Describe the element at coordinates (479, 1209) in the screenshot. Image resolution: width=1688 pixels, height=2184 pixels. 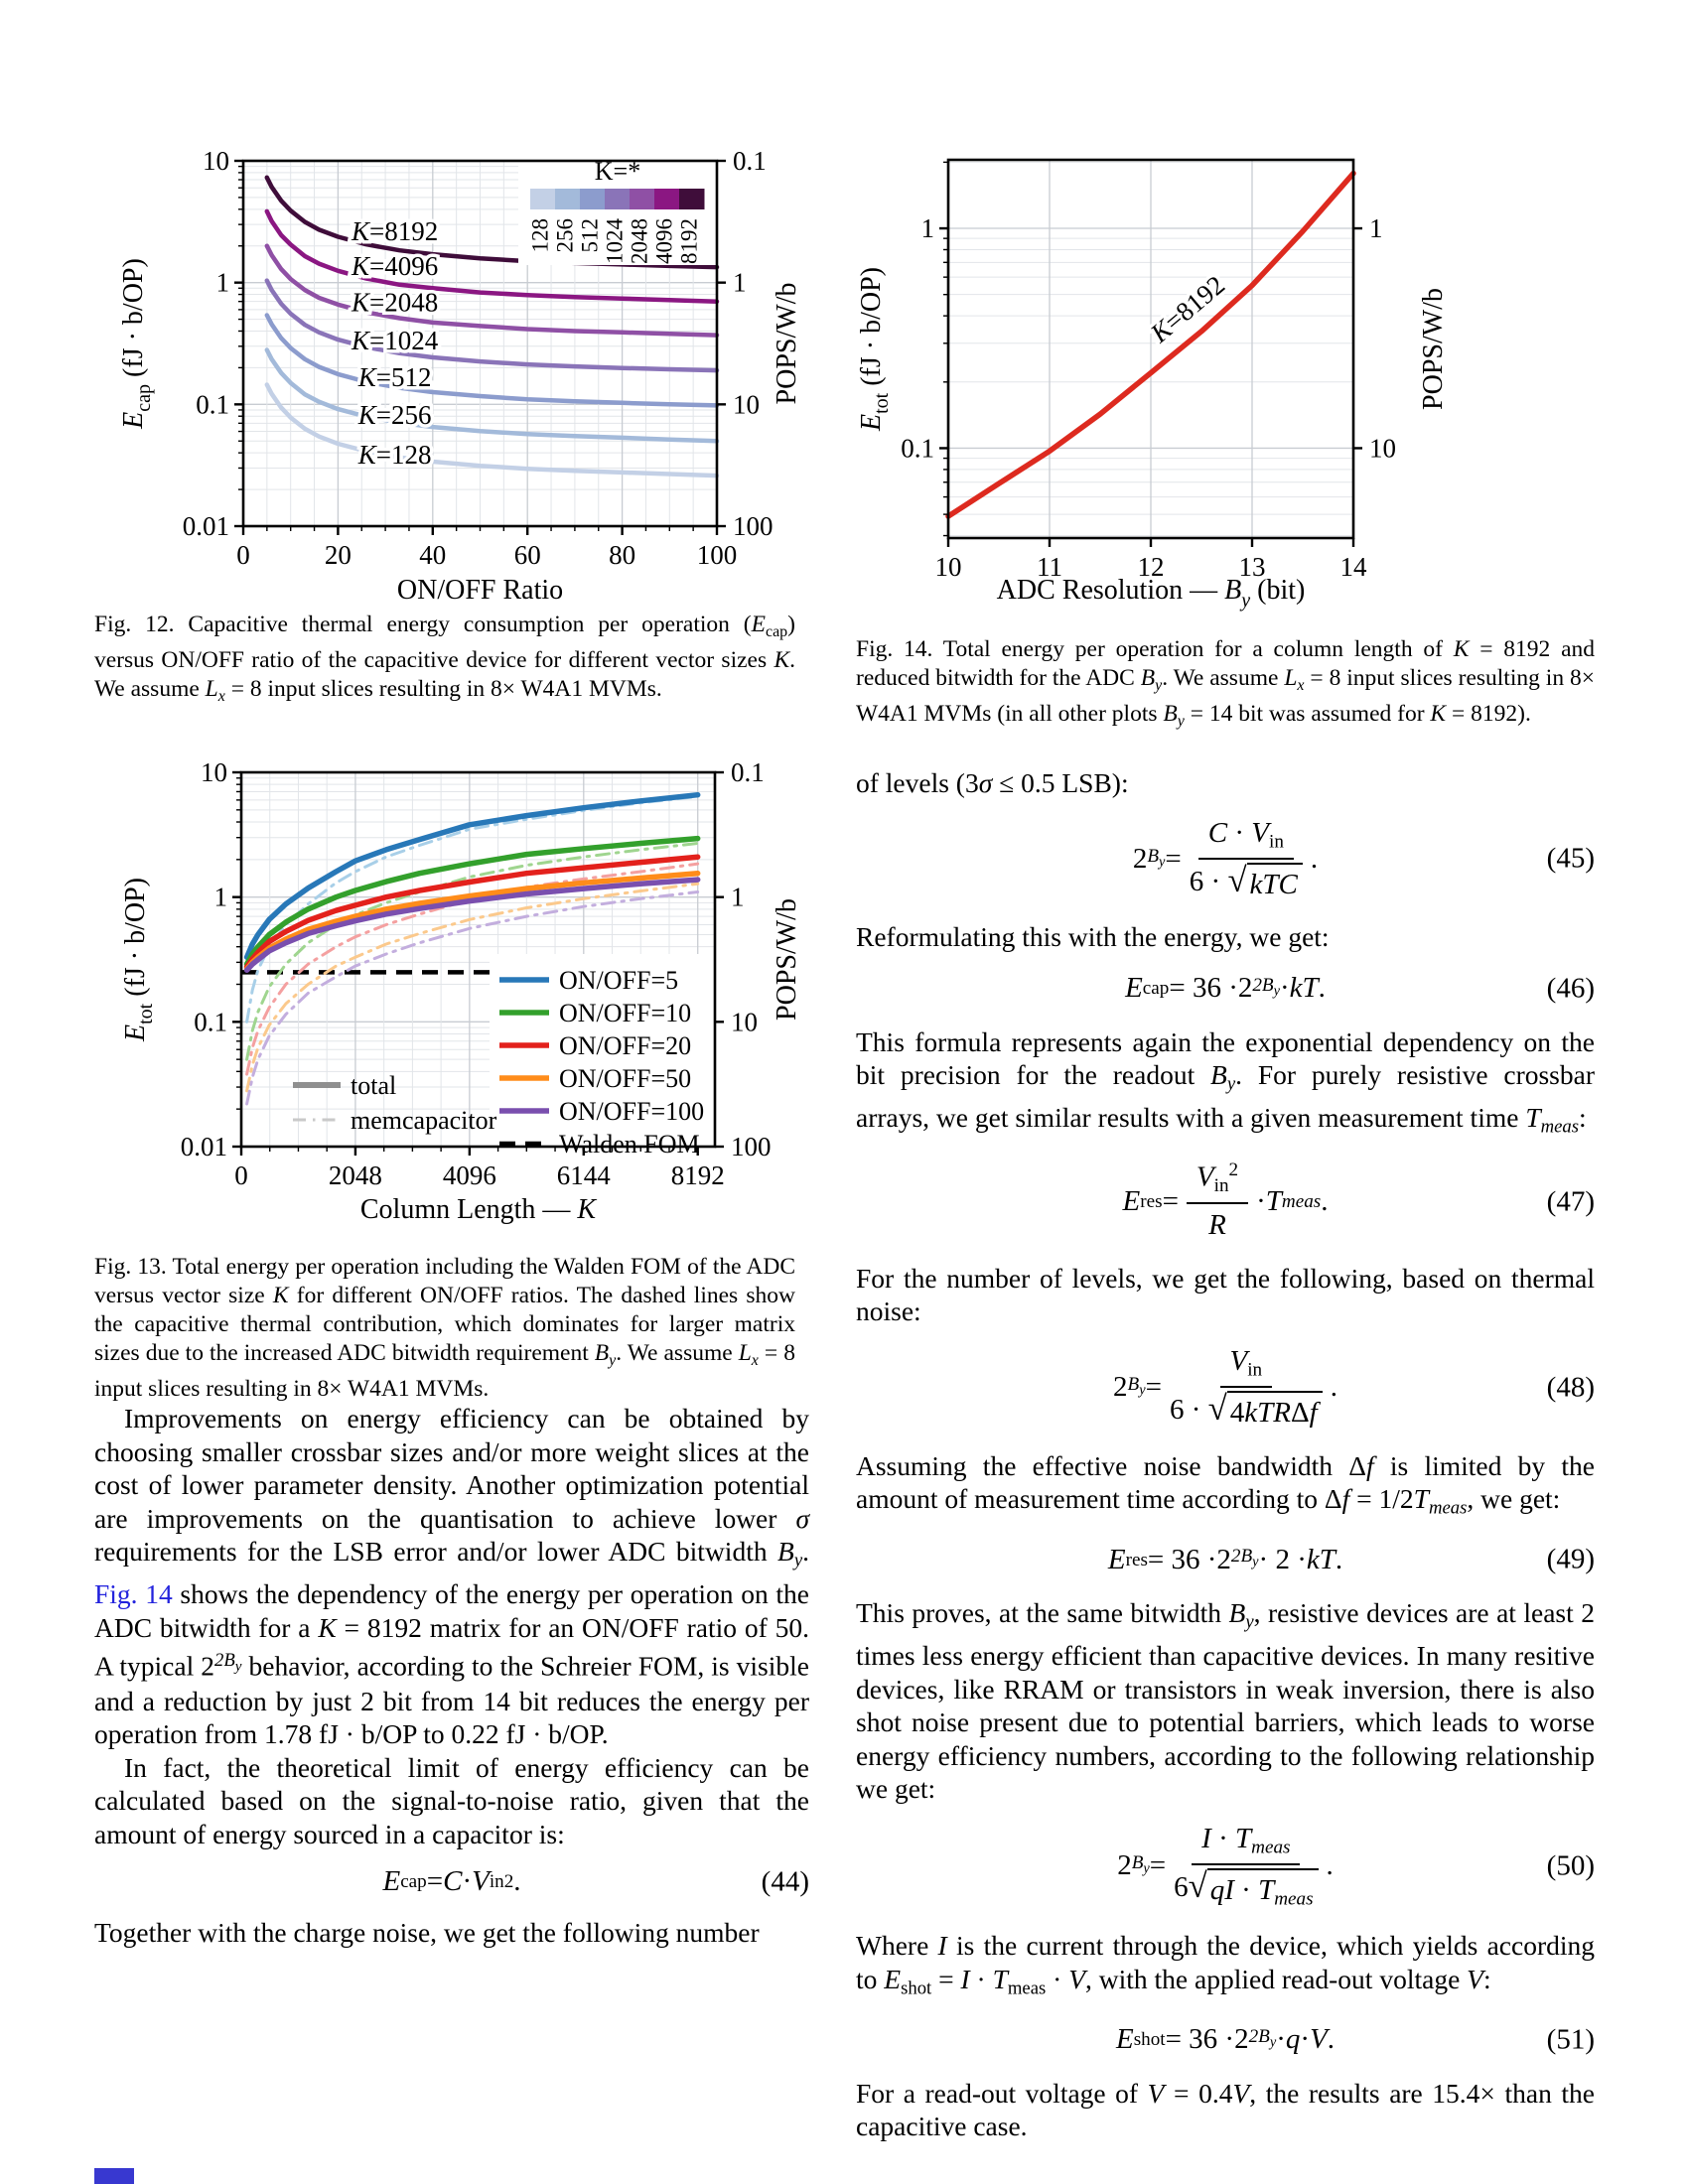
I see `svg-text: Column Length — K` at that location.